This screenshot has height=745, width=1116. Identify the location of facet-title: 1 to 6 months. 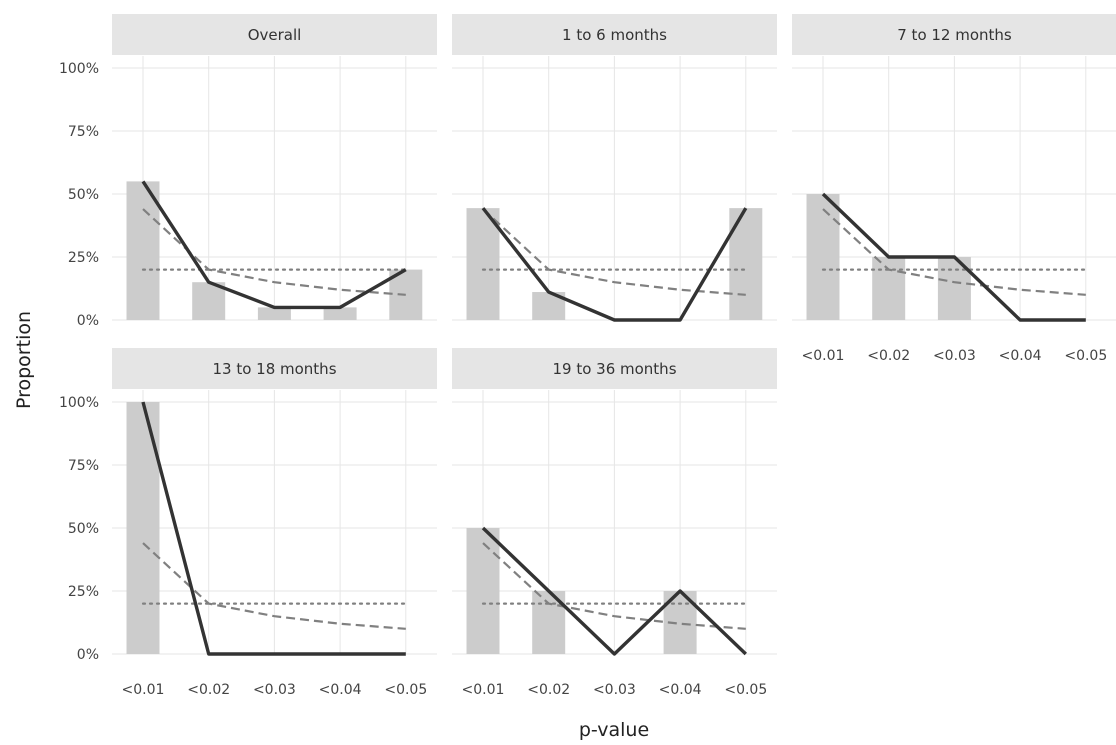
(614, 35).